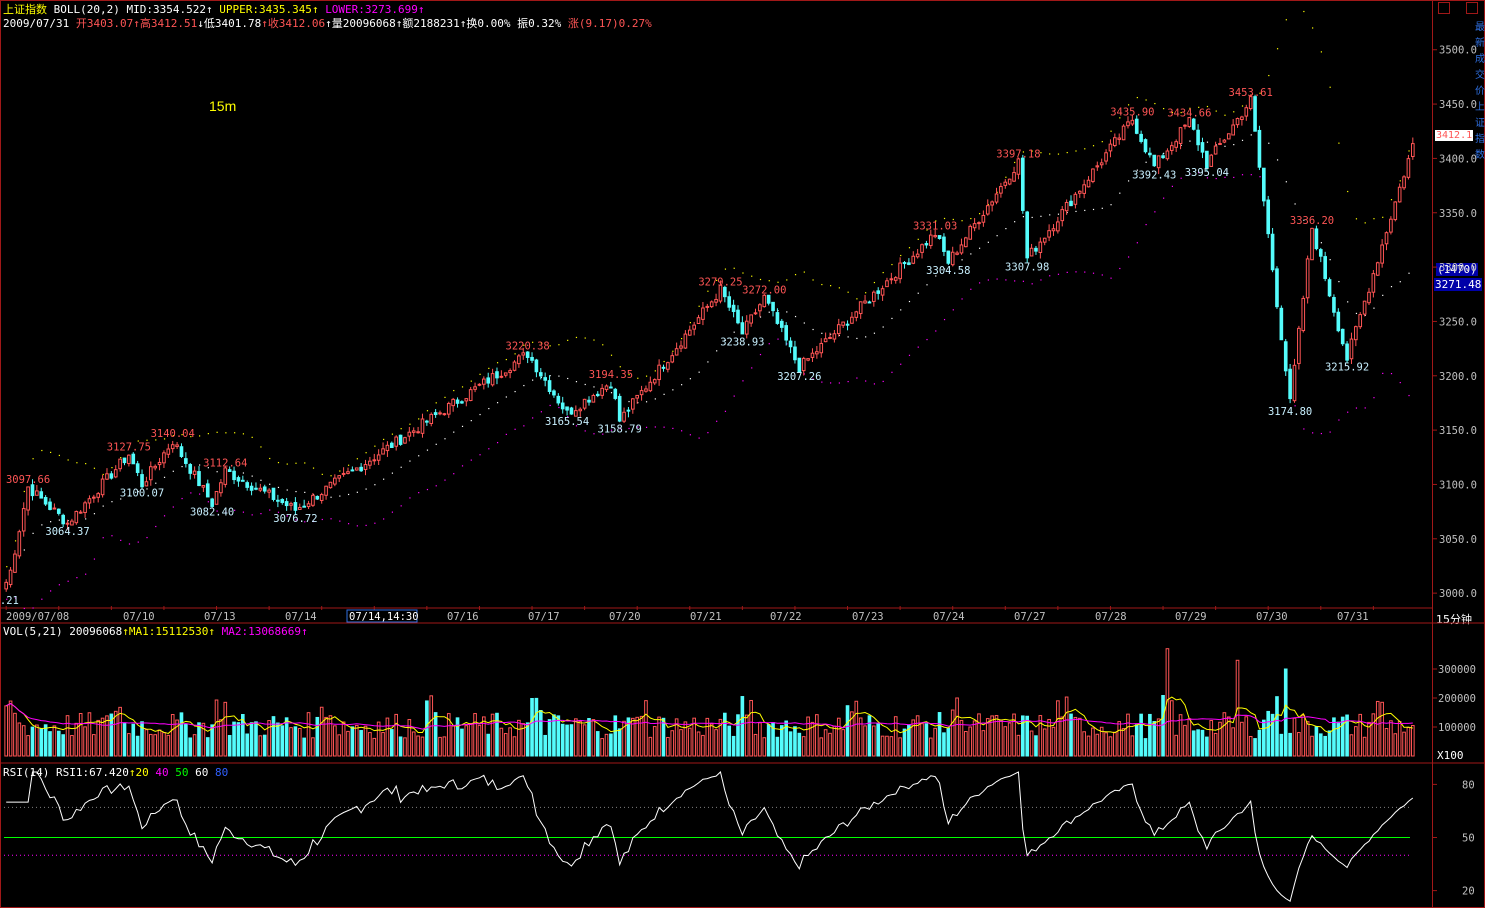 The width and height of the screenshot is (1485, 908). What do you see at coordinates (1458, 159) in the screenshot?
I see `price-axis-label-2: 3400.0` at bounding box center [1458, 159].